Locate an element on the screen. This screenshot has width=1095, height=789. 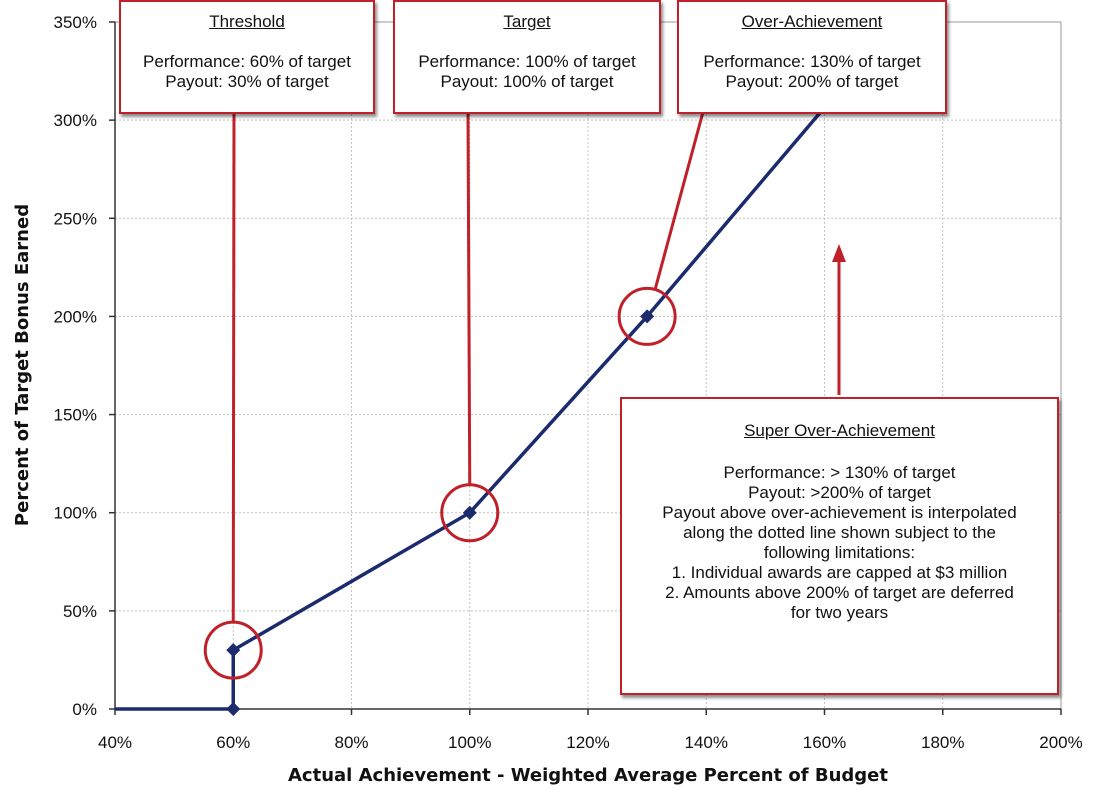
threshold-leader-line is located at coordinates (233, 366).